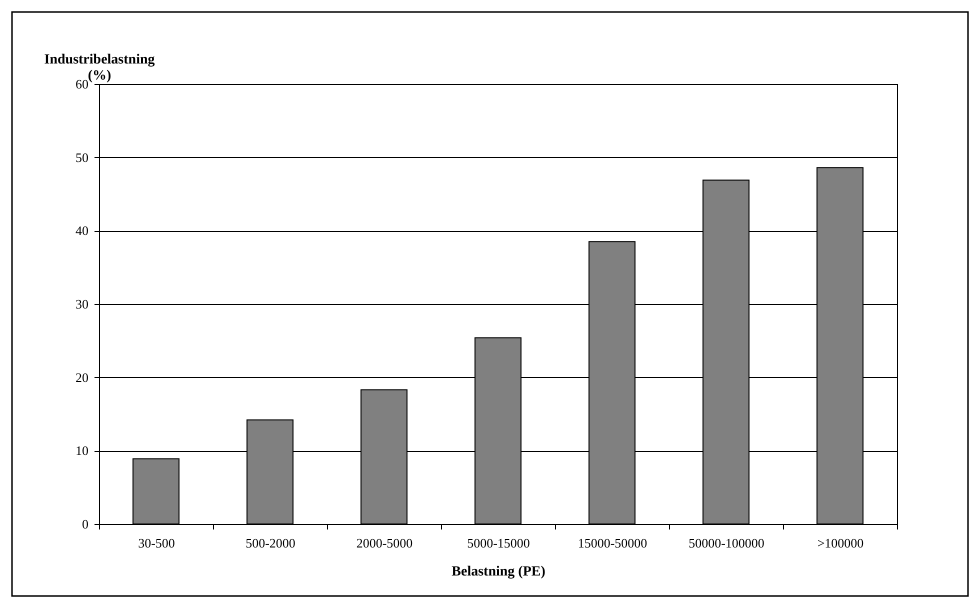 This screenshot has width=980, height=608. Describe the element at coordinates (726, 543) in the screenshot. I see `x-tick-label: 50000-100000` at that location.